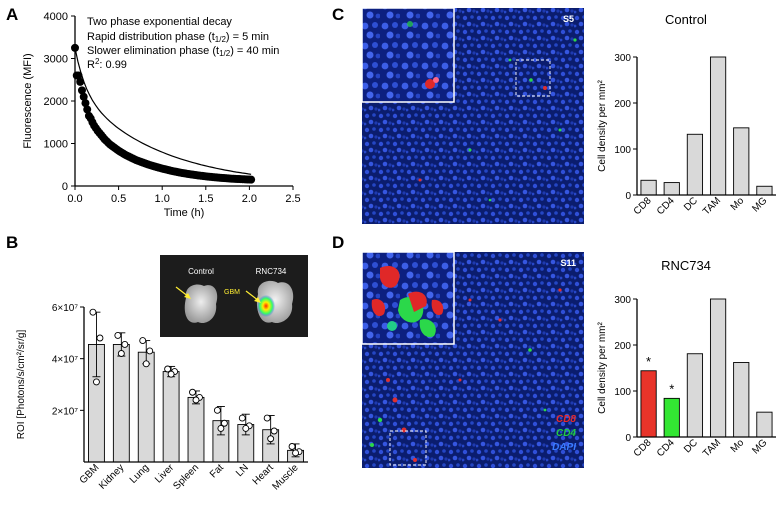  Describe the element at coordinates (759, 446) in the screenshot. I see `x-tick-label: MG` at that location.